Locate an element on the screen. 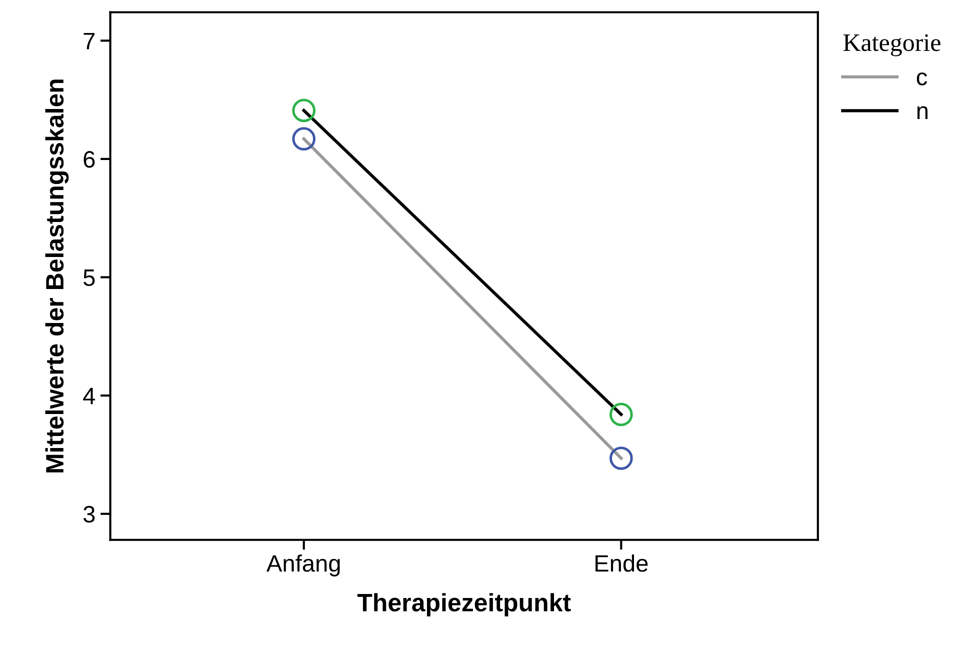 The width and height of the screenshot is (976, 645). x-axis-title: Therapiezeitpunkt is located at coordinates (464, 604).